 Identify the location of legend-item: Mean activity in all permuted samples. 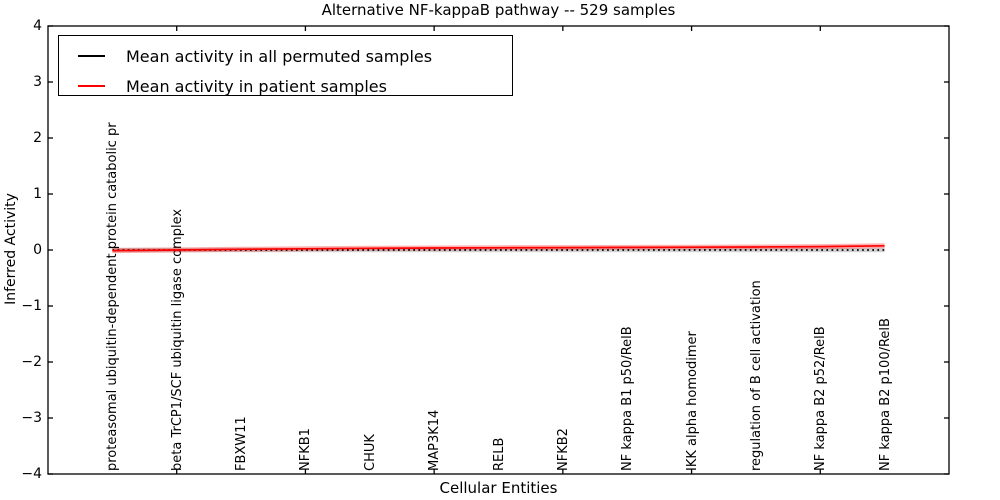
(285, 56).